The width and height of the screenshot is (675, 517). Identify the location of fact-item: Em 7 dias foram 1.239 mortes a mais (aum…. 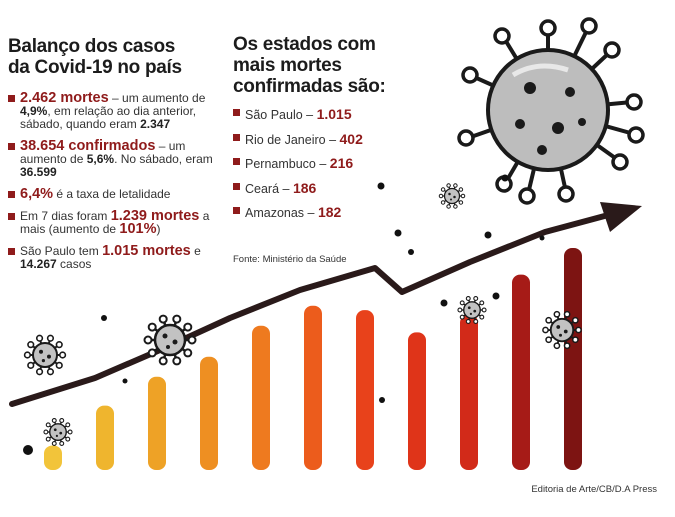
(115, 222).